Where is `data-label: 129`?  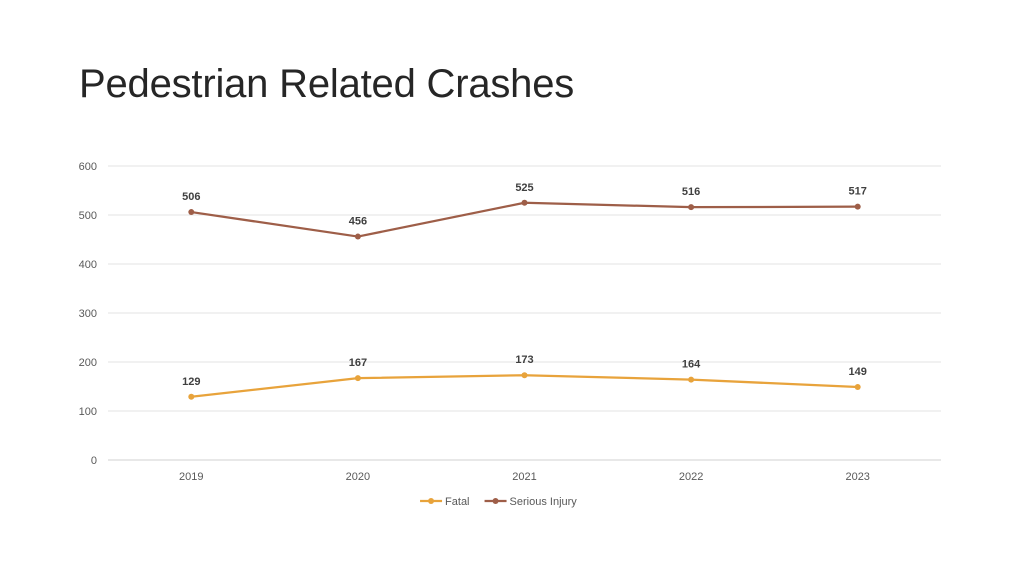 data-label: 129 is located at coordinates (191, 382).